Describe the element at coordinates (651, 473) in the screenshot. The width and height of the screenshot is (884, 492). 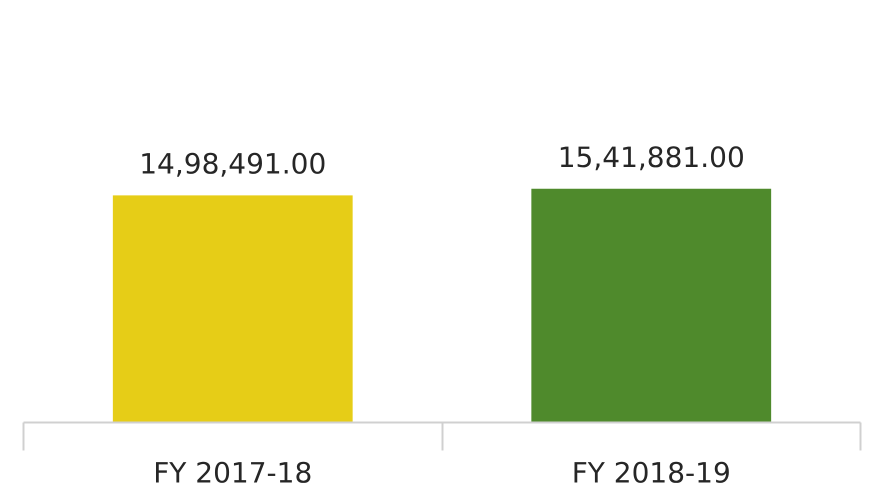
I see `x-tick-label: FY 2018-19` at that location.